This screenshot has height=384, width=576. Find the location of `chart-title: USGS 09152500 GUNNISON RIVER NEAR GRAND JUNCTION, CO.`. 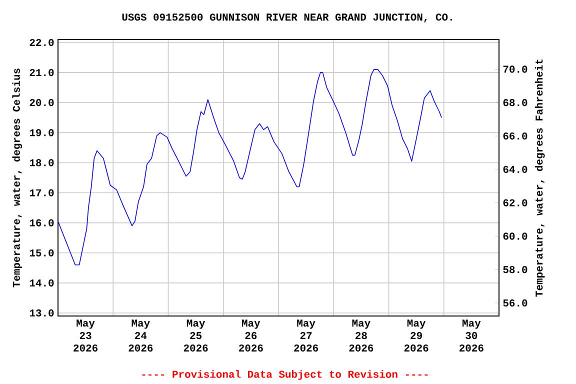

chart-title: USGS 09152500 GUNNISON RIVER NEAR GRAND JUNCTION, CO. is located at coordinates (287, 18).